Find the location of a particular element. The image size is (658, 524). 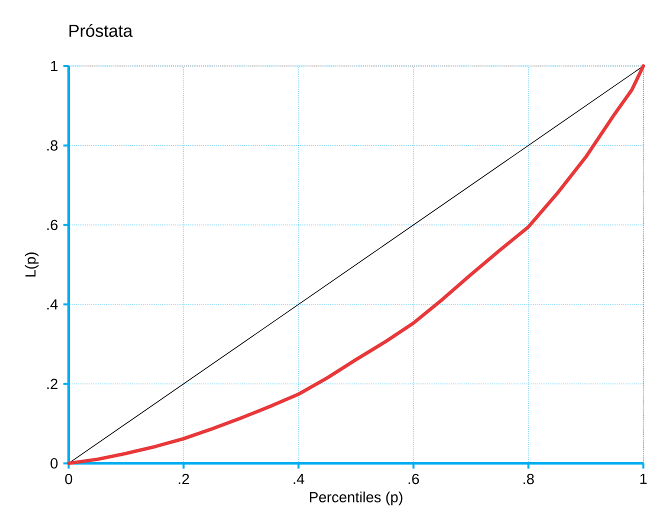

y-tick-label: .2 is located at coordinates (52, 383).